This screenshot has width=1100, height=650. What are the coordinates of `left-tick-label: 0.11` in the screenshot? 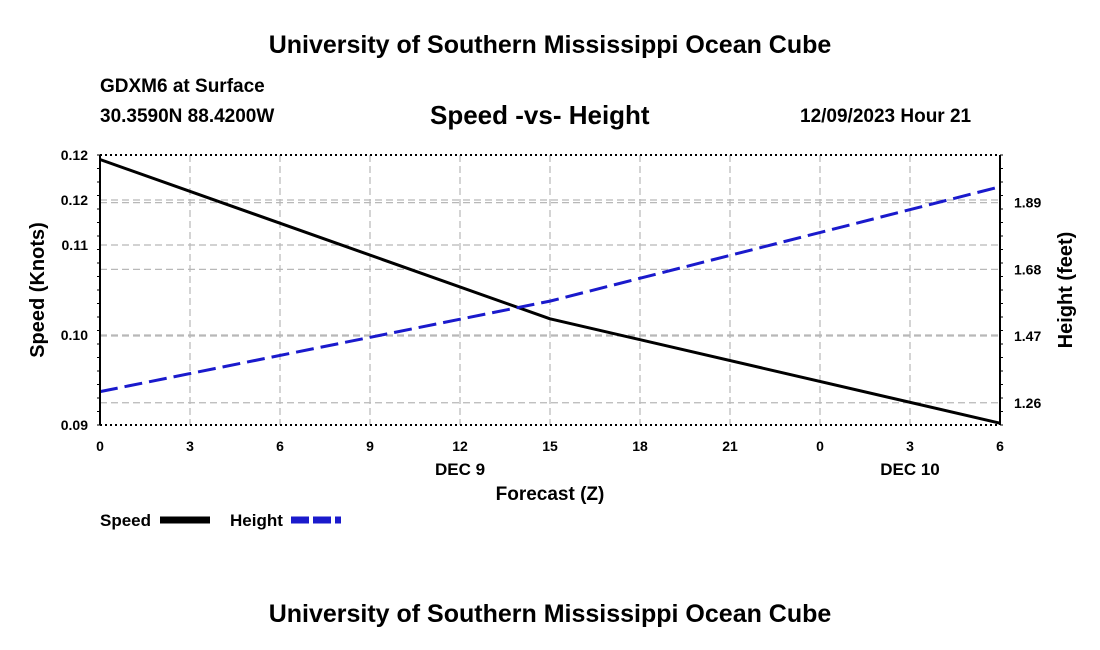 It's located at (75, 245).